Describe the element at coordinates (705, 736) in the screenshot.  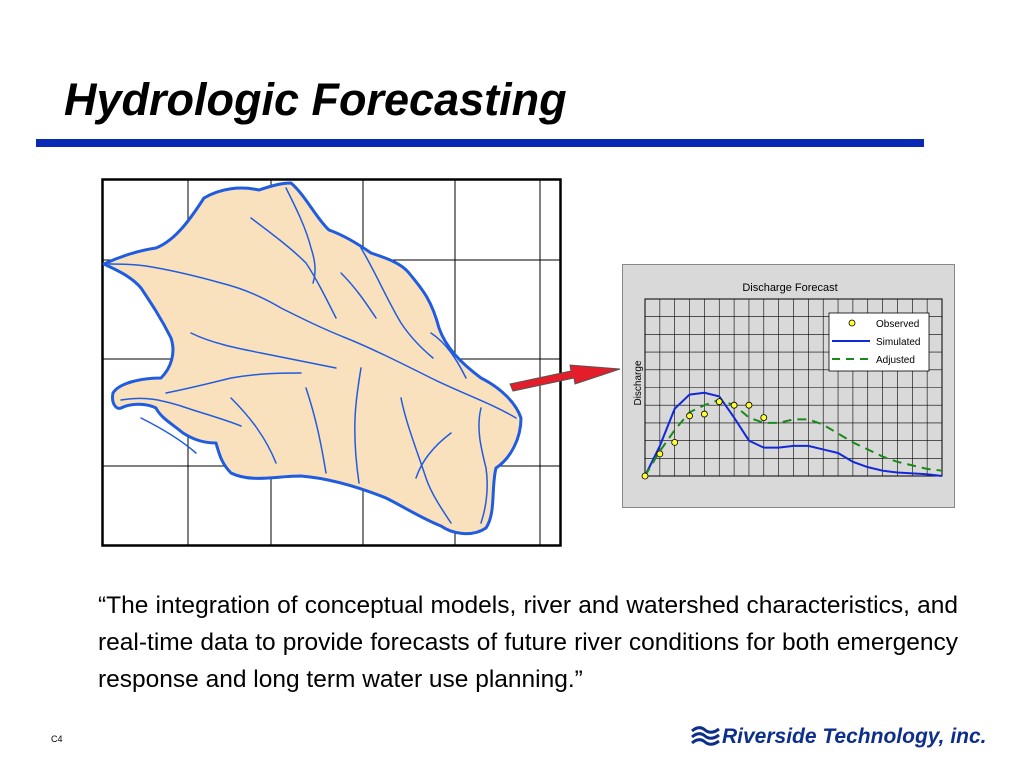
I see `riverside-wave-icon` at that location.